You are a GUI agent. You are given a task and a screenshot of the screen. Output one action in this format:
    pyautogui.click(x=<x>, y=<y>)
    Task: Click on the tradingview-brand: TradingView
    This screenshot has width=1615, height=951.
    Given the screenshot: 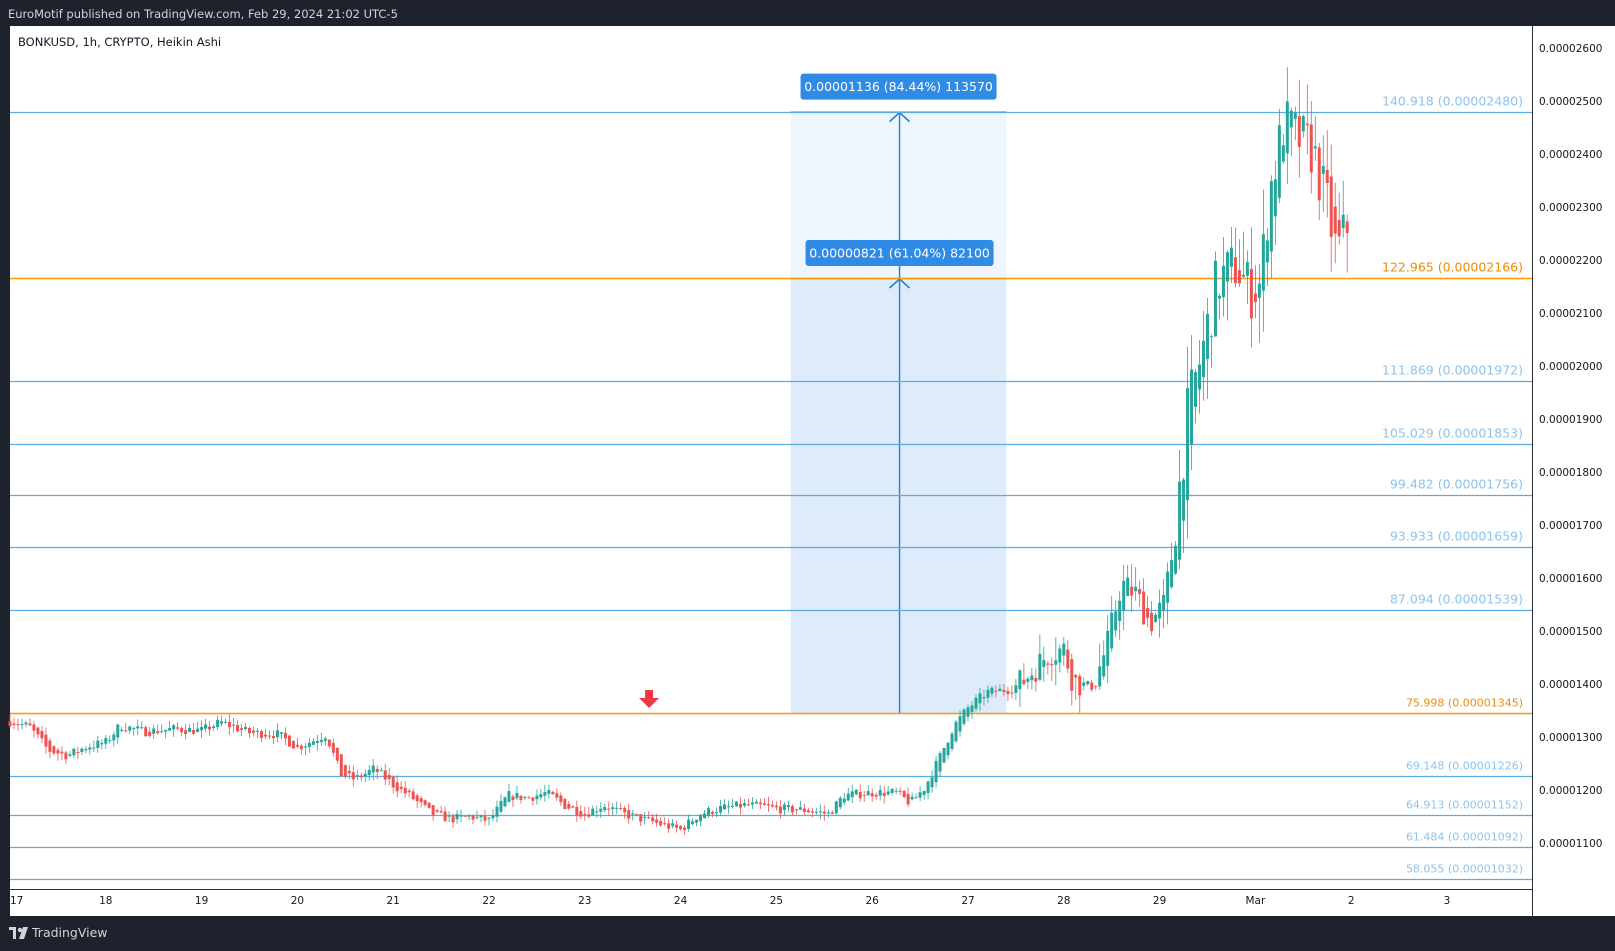 What is the action you would take?
    pyautogui.click(x=70, y=932)
    